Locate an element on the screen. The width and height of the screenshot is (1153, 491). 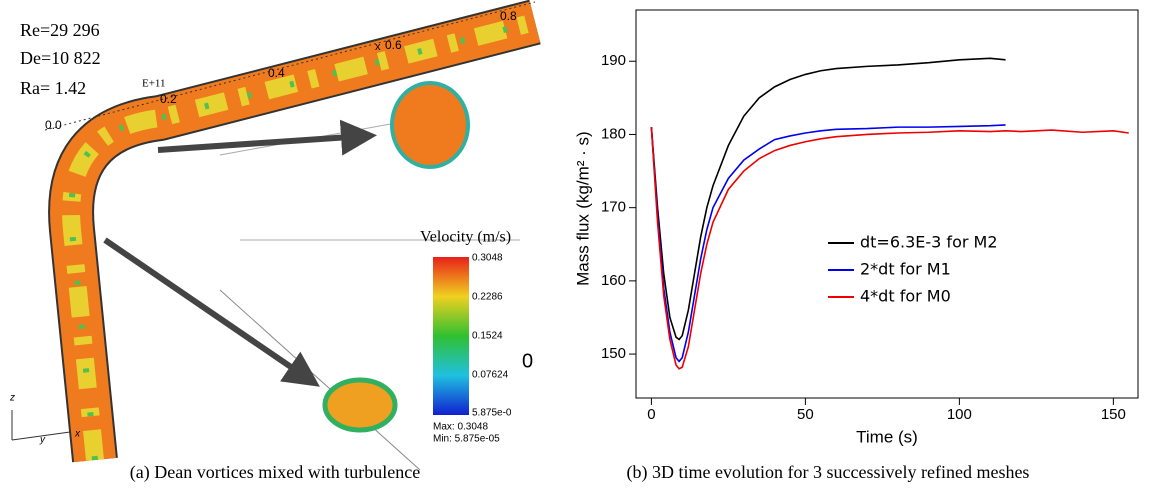
colorbar-label: 0.2286 is located at coordinates (487, 297).